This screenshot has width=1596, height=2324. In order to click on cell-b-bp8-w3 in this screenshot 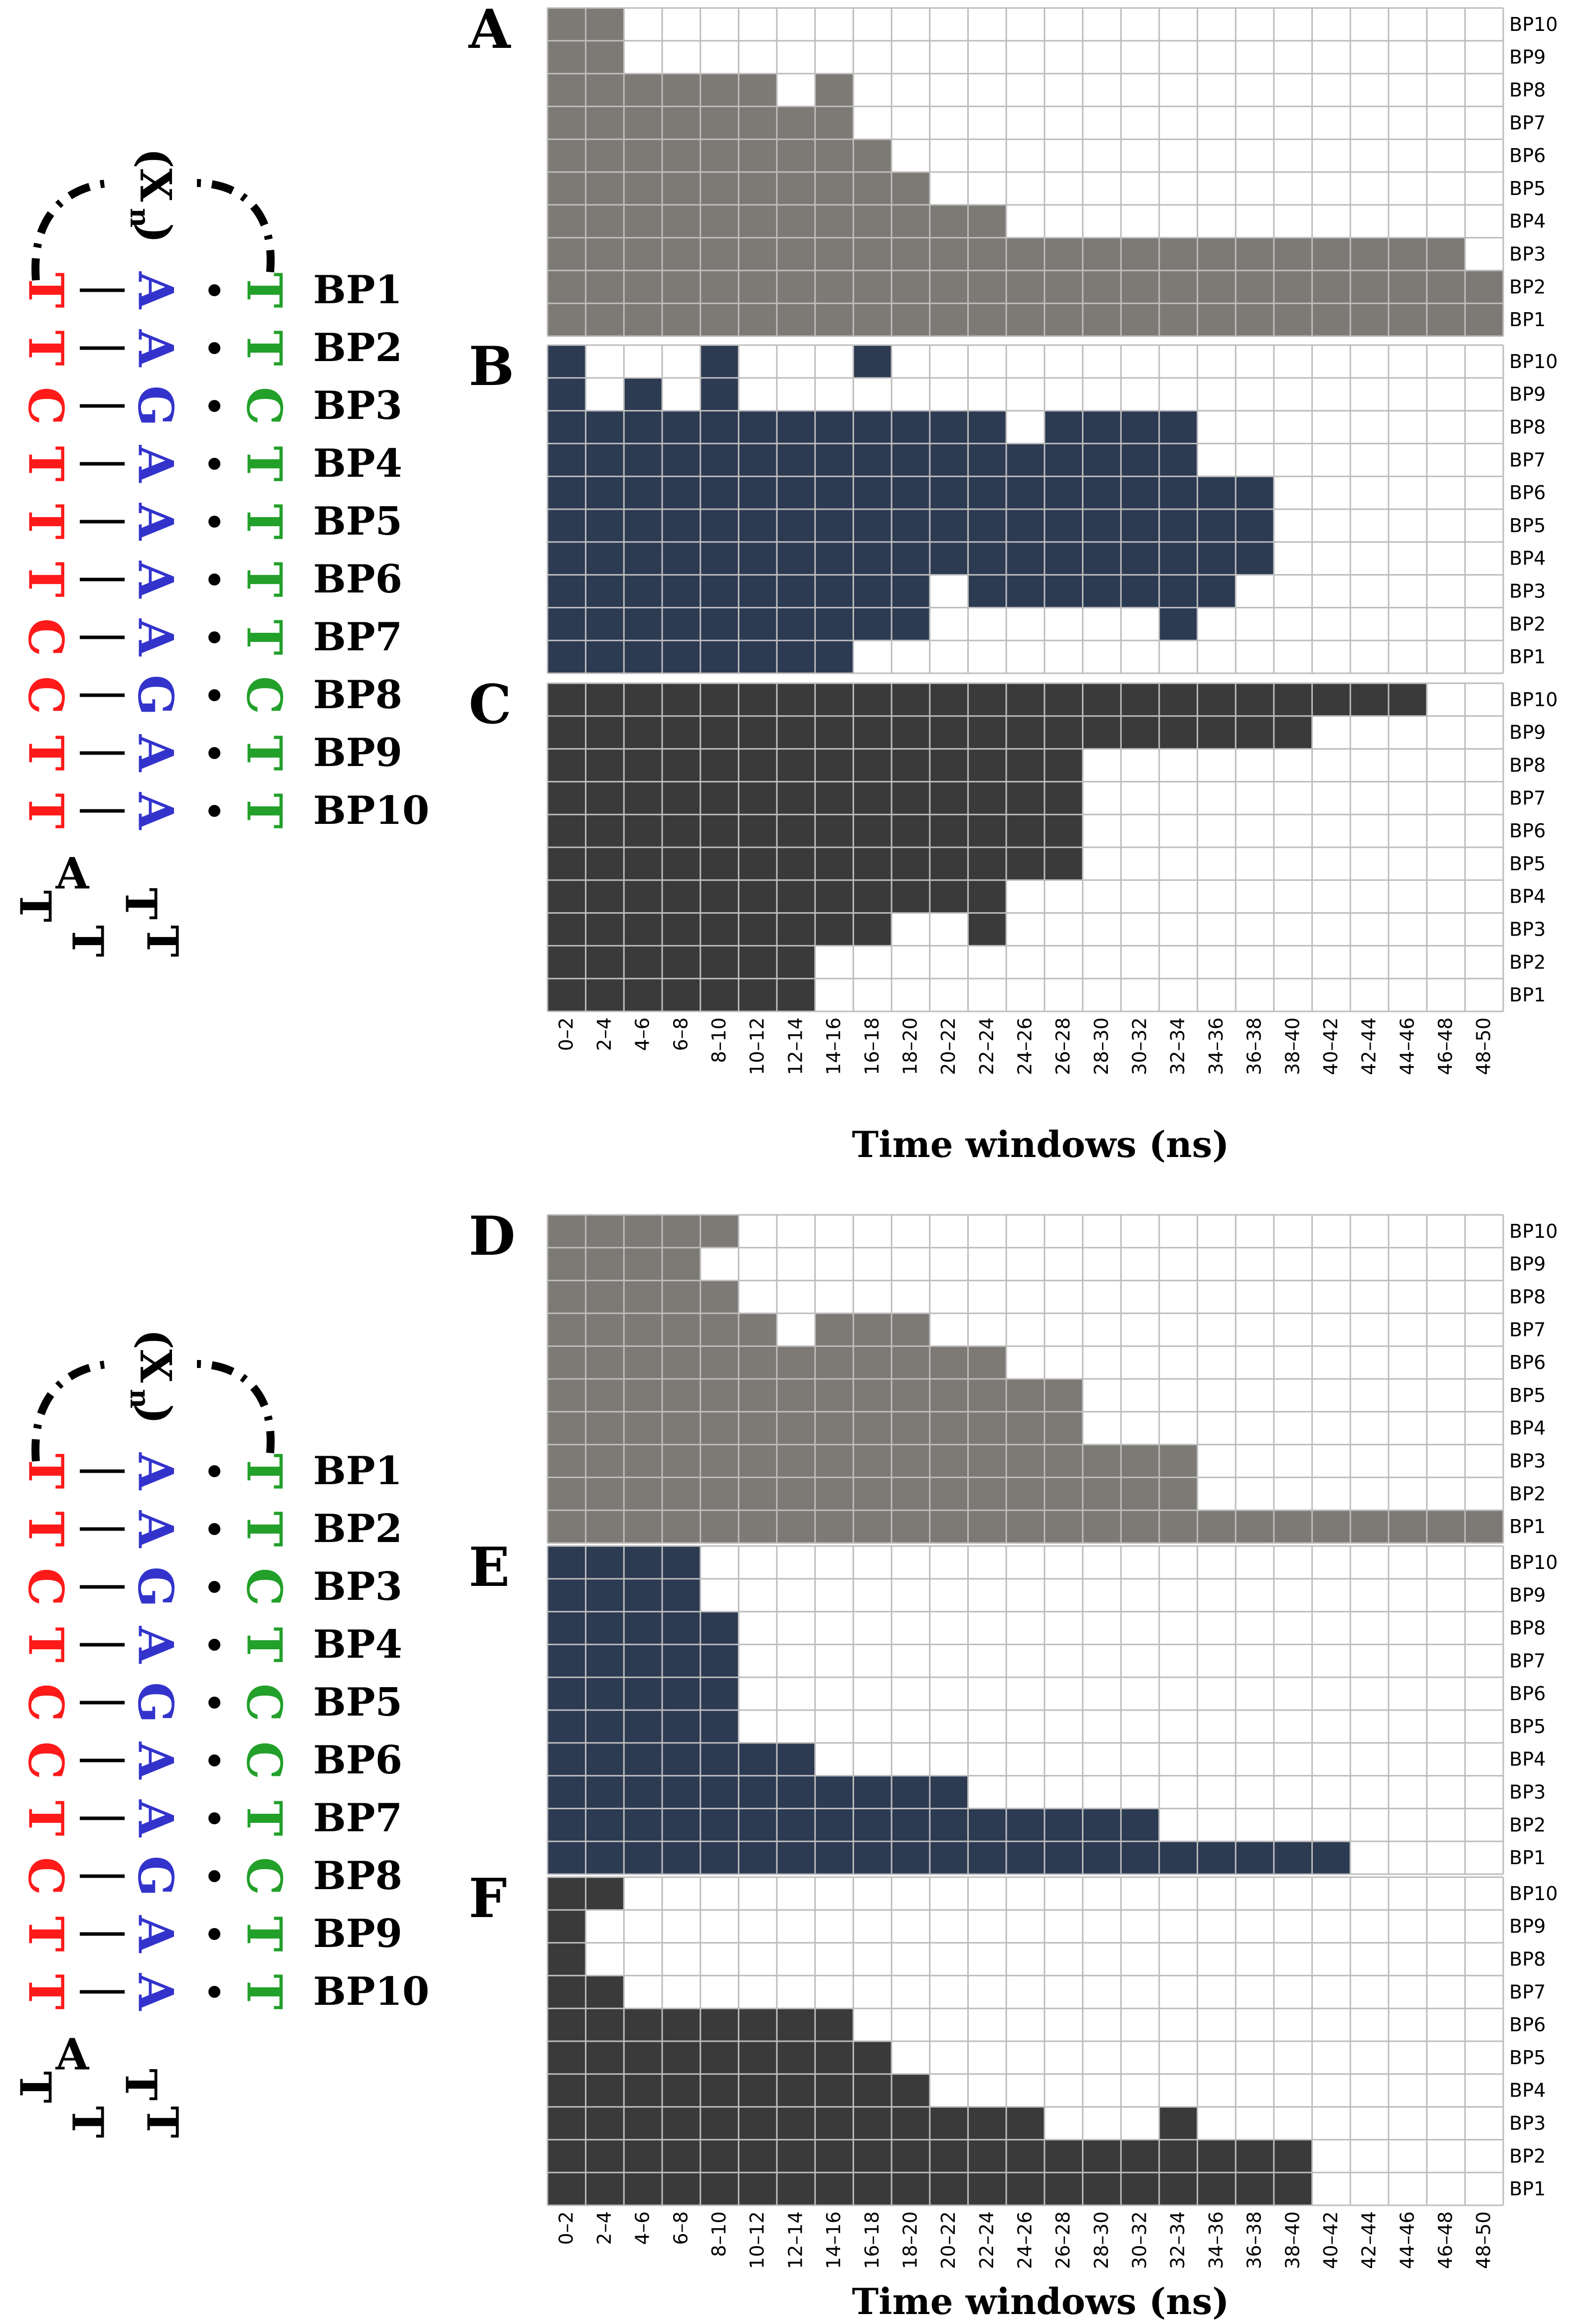, I will do `click(681, 427)`.